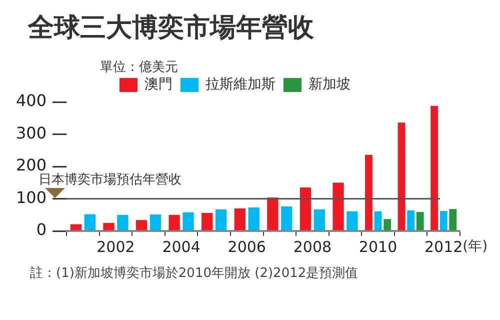  I want to click on text: 註：(1)新加坡博奕市場於2010年開放 (2)2012是預測值, so click(194, 273).